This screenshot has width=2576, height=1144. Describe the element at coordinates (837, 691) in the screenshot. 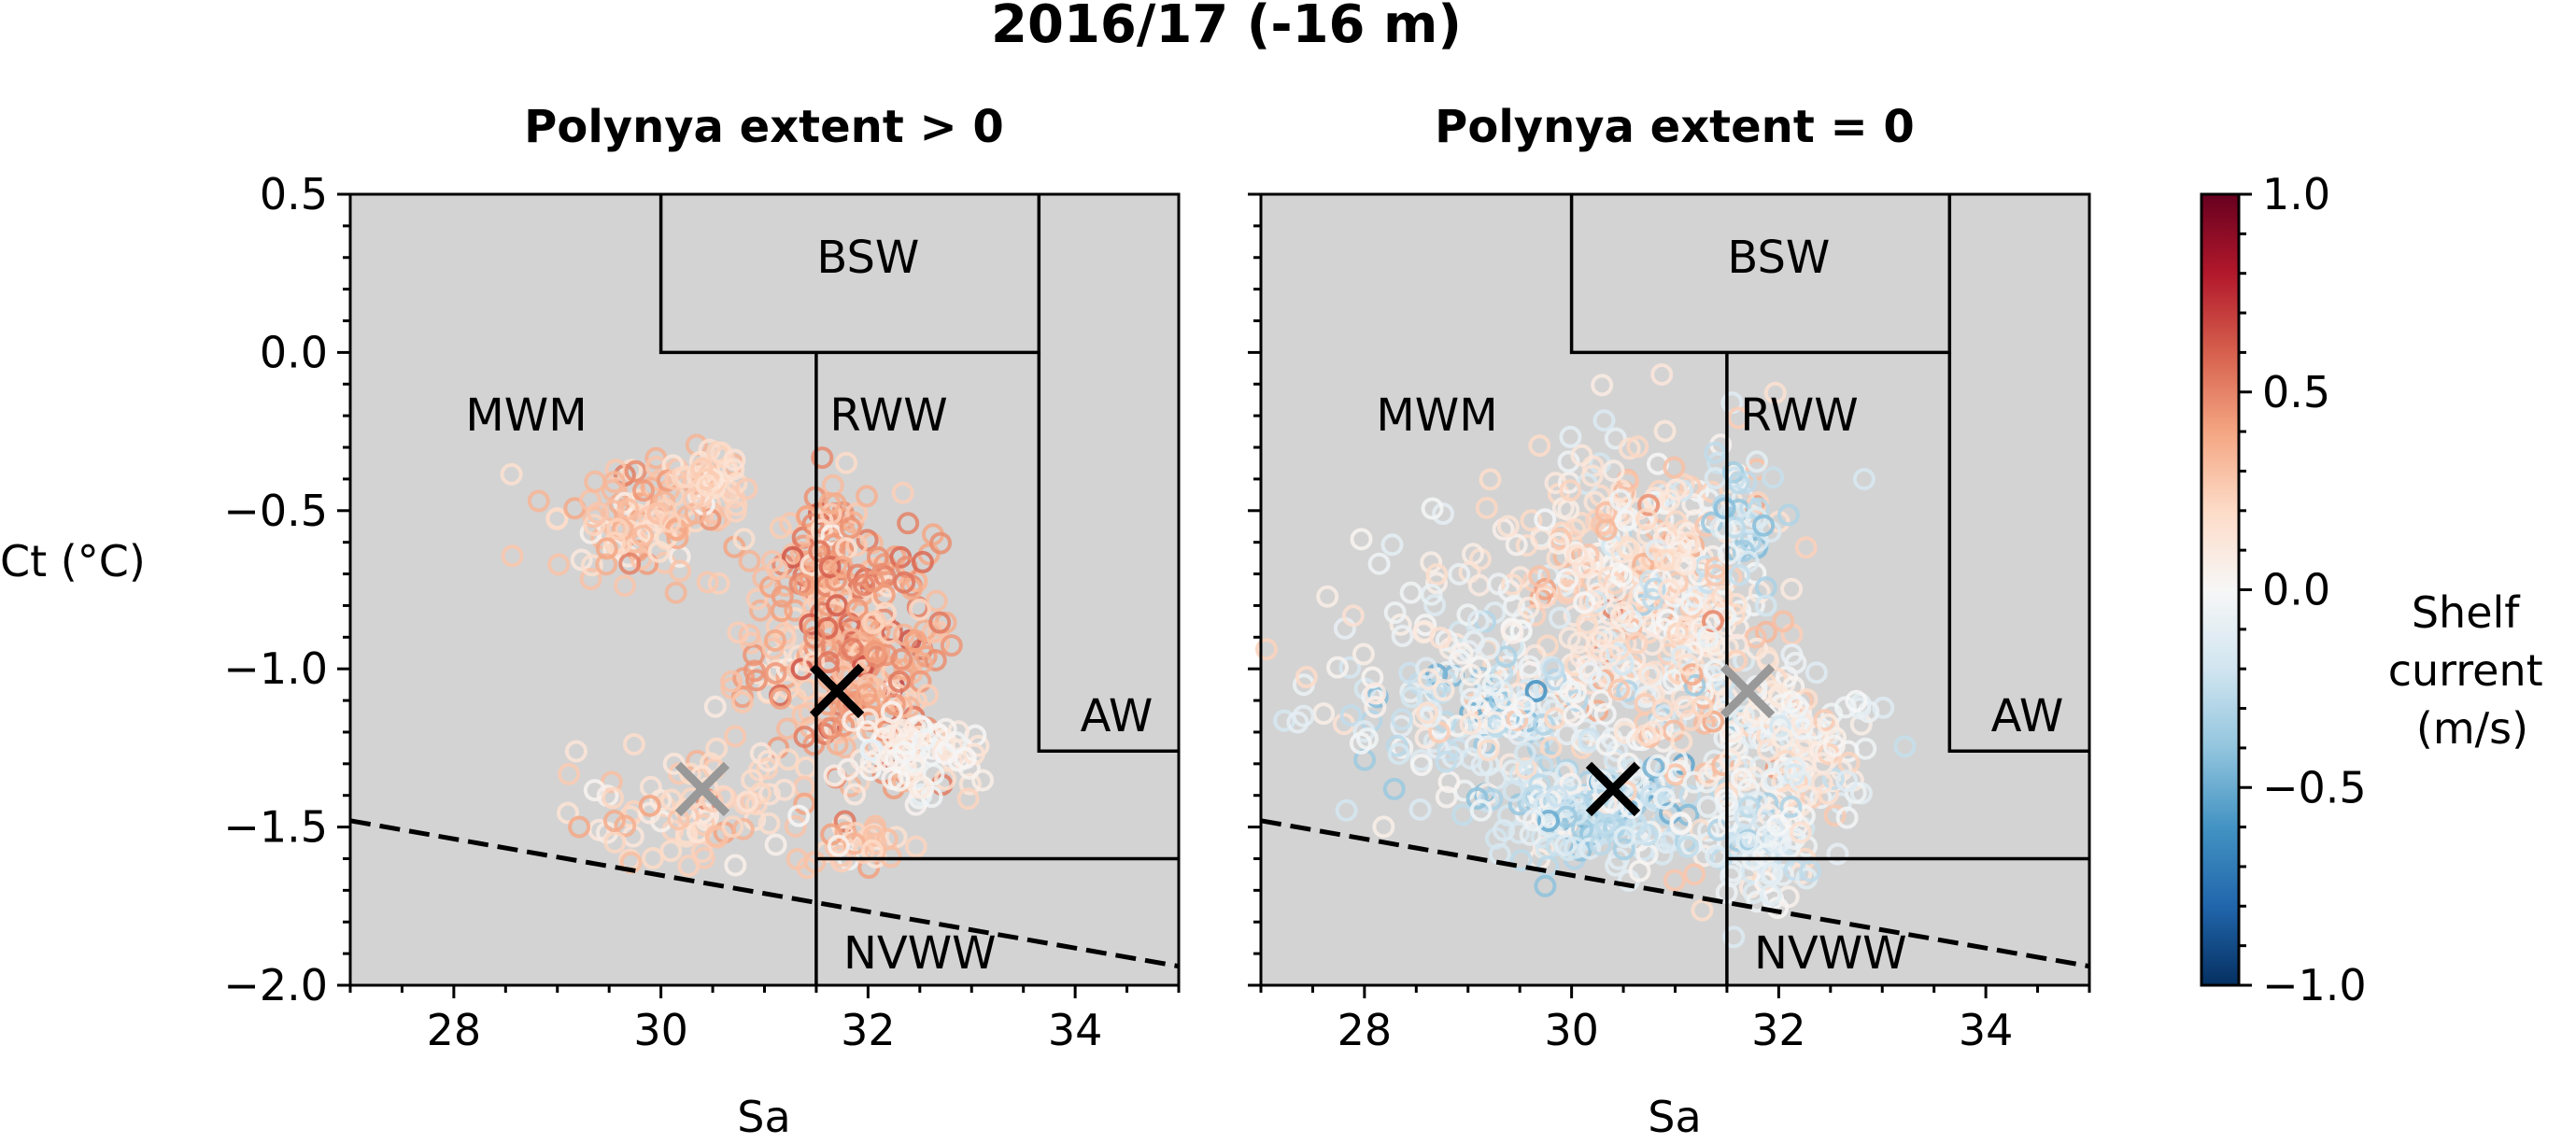

I see `mean-marker` at that location.